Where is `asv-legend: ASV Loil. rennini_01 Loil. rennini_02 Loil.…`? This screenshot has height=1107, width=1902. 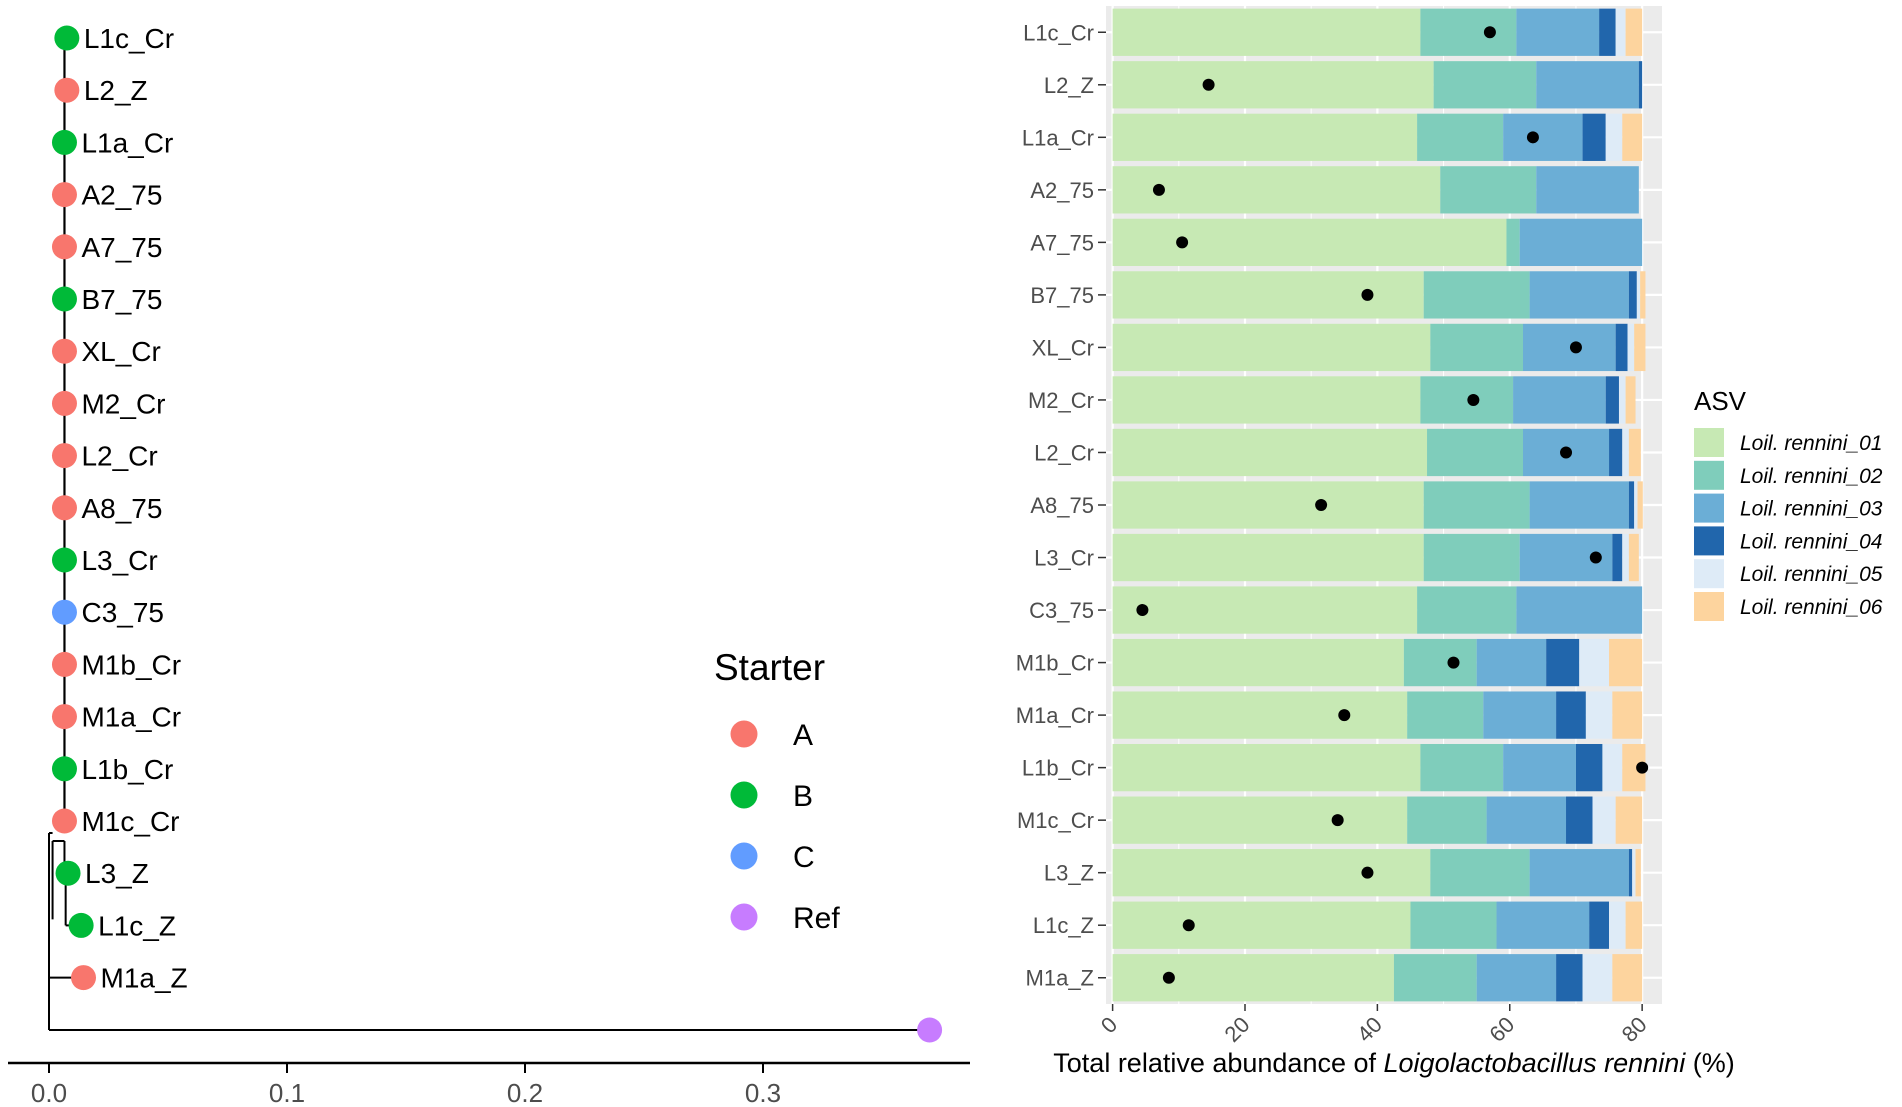 asv-legend: ASV Loil. rennini_01 Loil. rennini_02 Loil.… is located at coordinates (1788, 503).